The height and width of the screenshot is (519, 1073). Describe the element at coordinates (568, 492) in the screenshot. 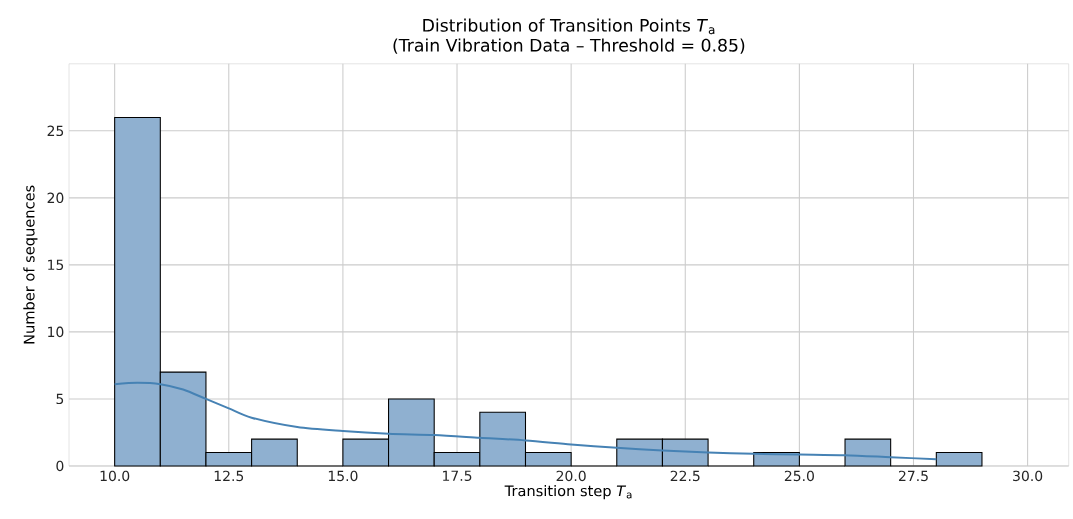

I see `x-axis-title: Transition step T$_{a}$` at that location.